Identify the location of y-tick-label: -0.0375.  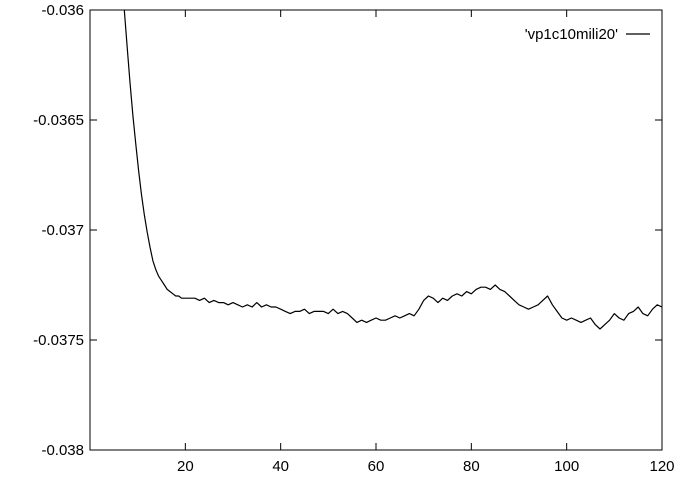
(58, 340).